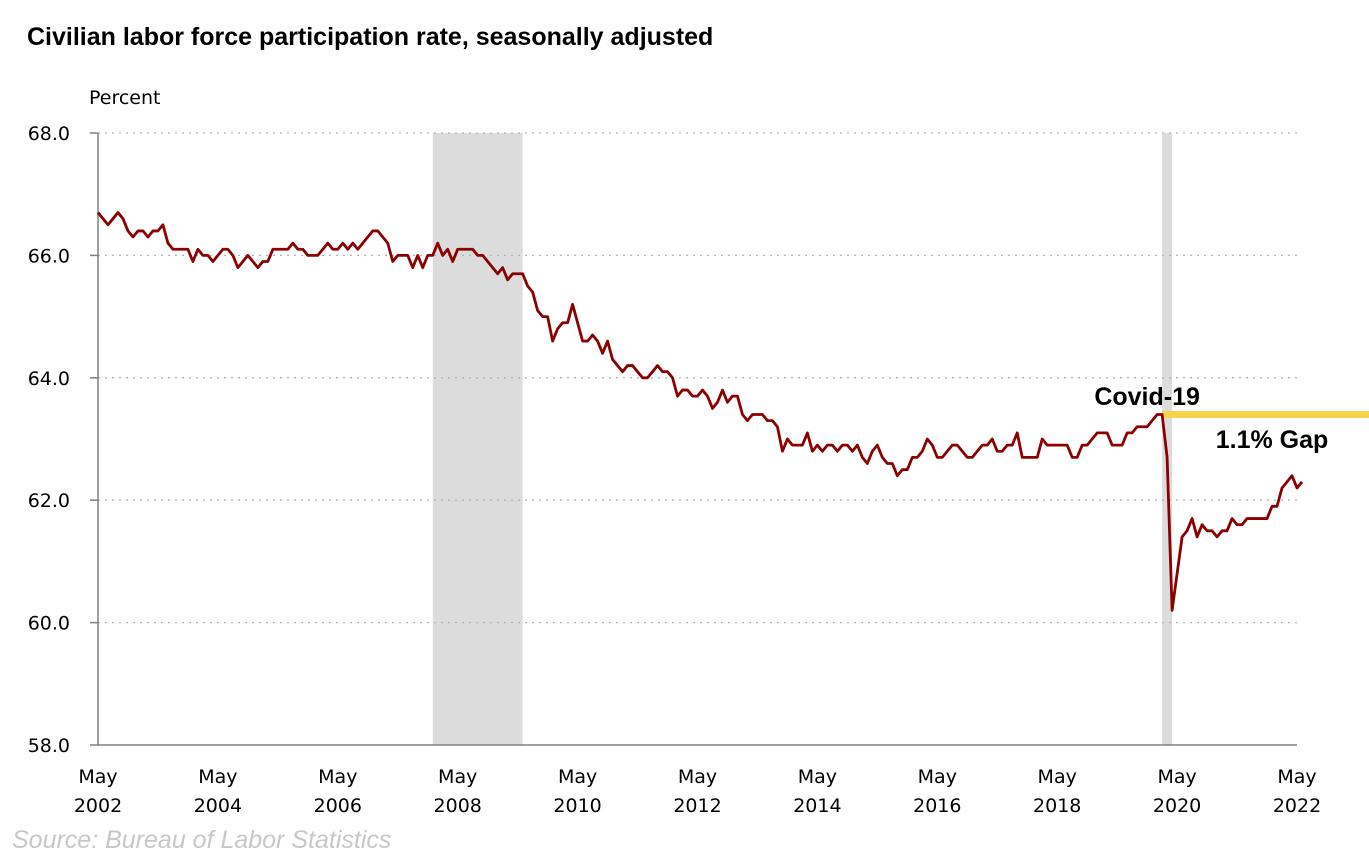 The width and height of the screenshot is (1369, 857). I want to click on y-tick-label-2: 62.0, so click(49, 501).